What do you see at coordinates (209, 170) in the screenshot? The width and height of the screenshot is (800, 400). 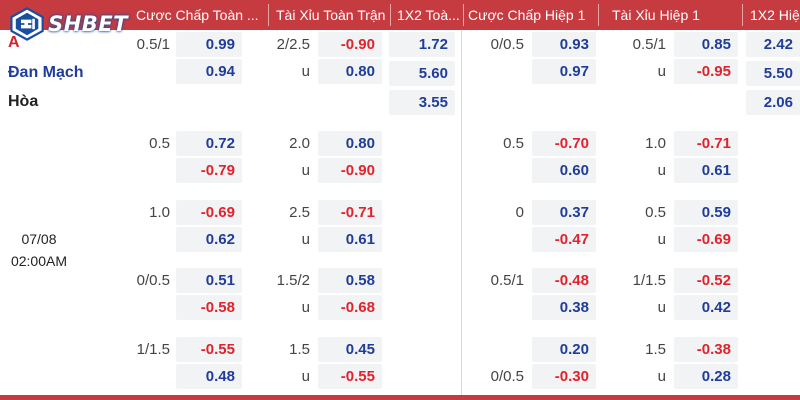 I see `ft-handicap-away-odds: -0.79` at bounding box center [209, 170].